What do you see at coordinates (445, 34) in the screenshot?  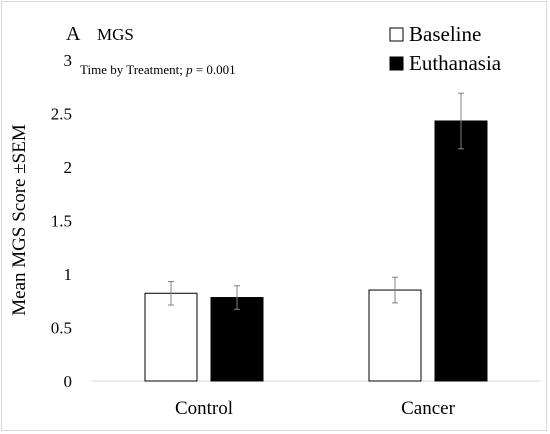 I see `legend-label-baseline: Baseline` at bounding box center [445, 34].